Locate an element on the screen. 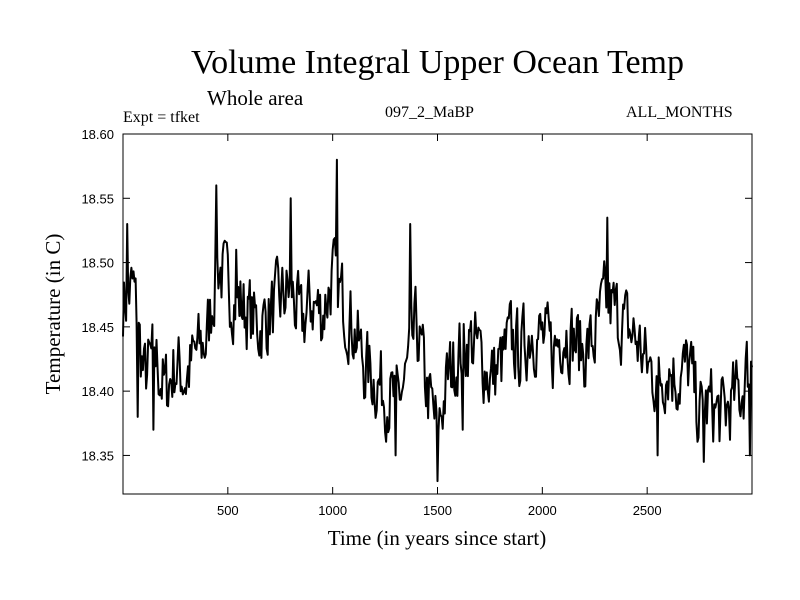  x-axis-label: Time (in years since start) is located at coordinates (437, 538).